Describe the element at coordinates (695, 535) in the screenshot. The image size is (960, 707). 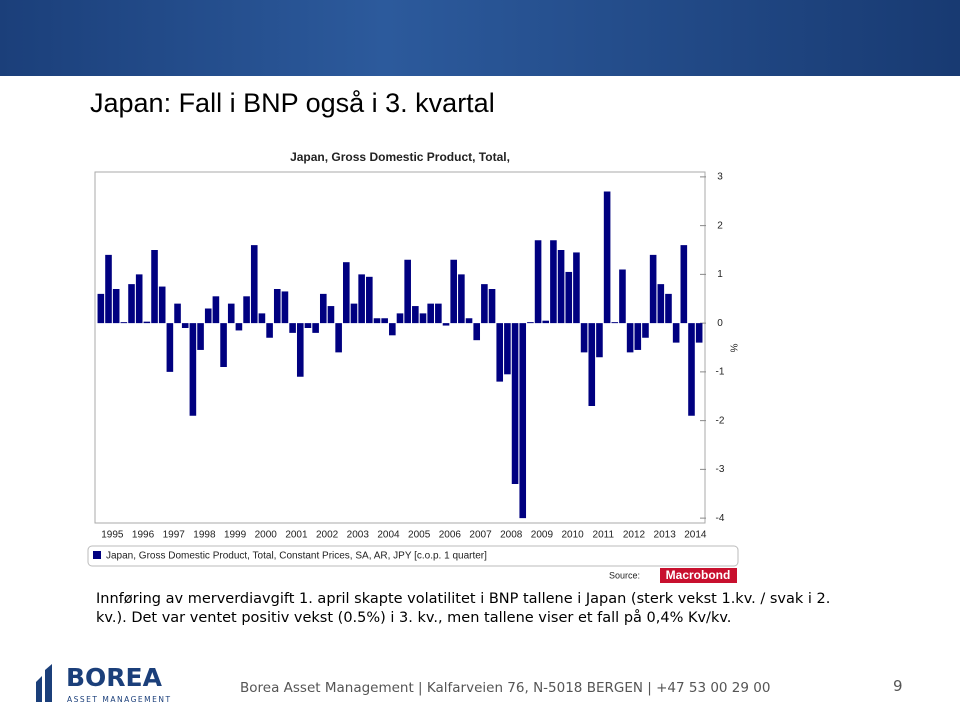
I see `x-tick-label: 2014` at that location.